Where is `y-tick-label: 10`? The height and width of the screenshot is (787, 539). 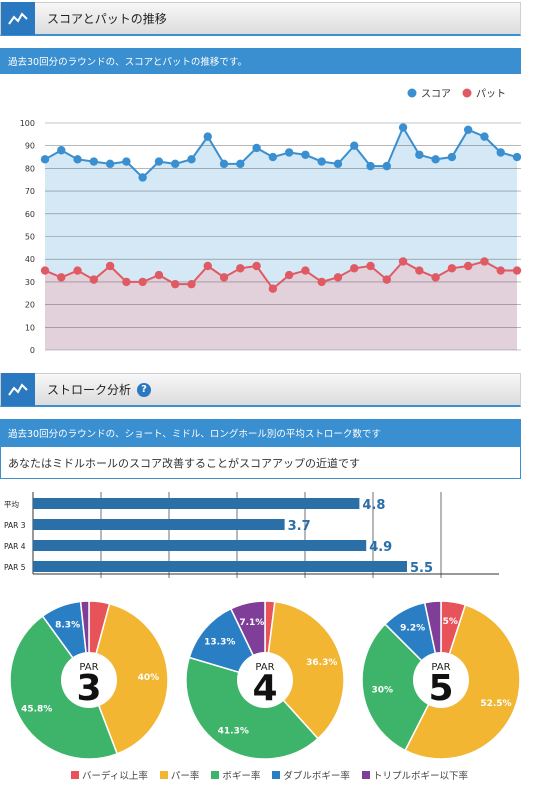 y-tick-label: 10 is located at coordinates (30, 327).